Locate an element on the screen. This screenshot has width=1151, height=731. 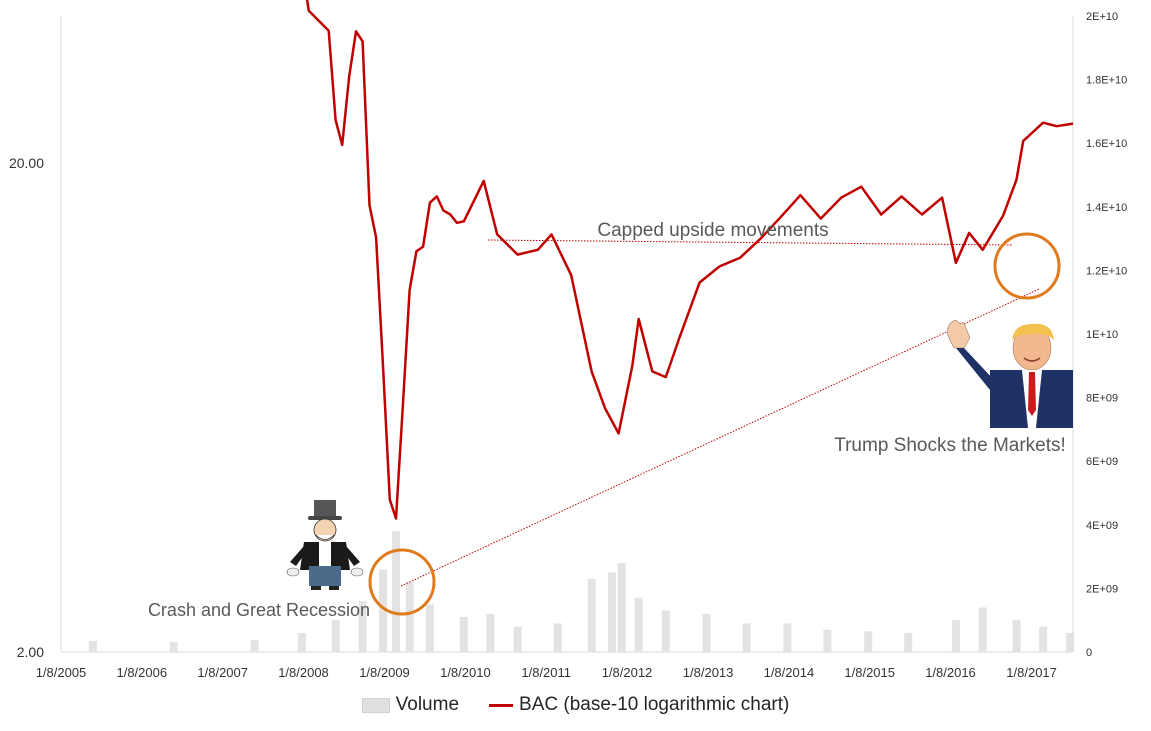
legend-item-bac: BAC (base-10 logarithmic chart) is located at coordinates (639, 705).